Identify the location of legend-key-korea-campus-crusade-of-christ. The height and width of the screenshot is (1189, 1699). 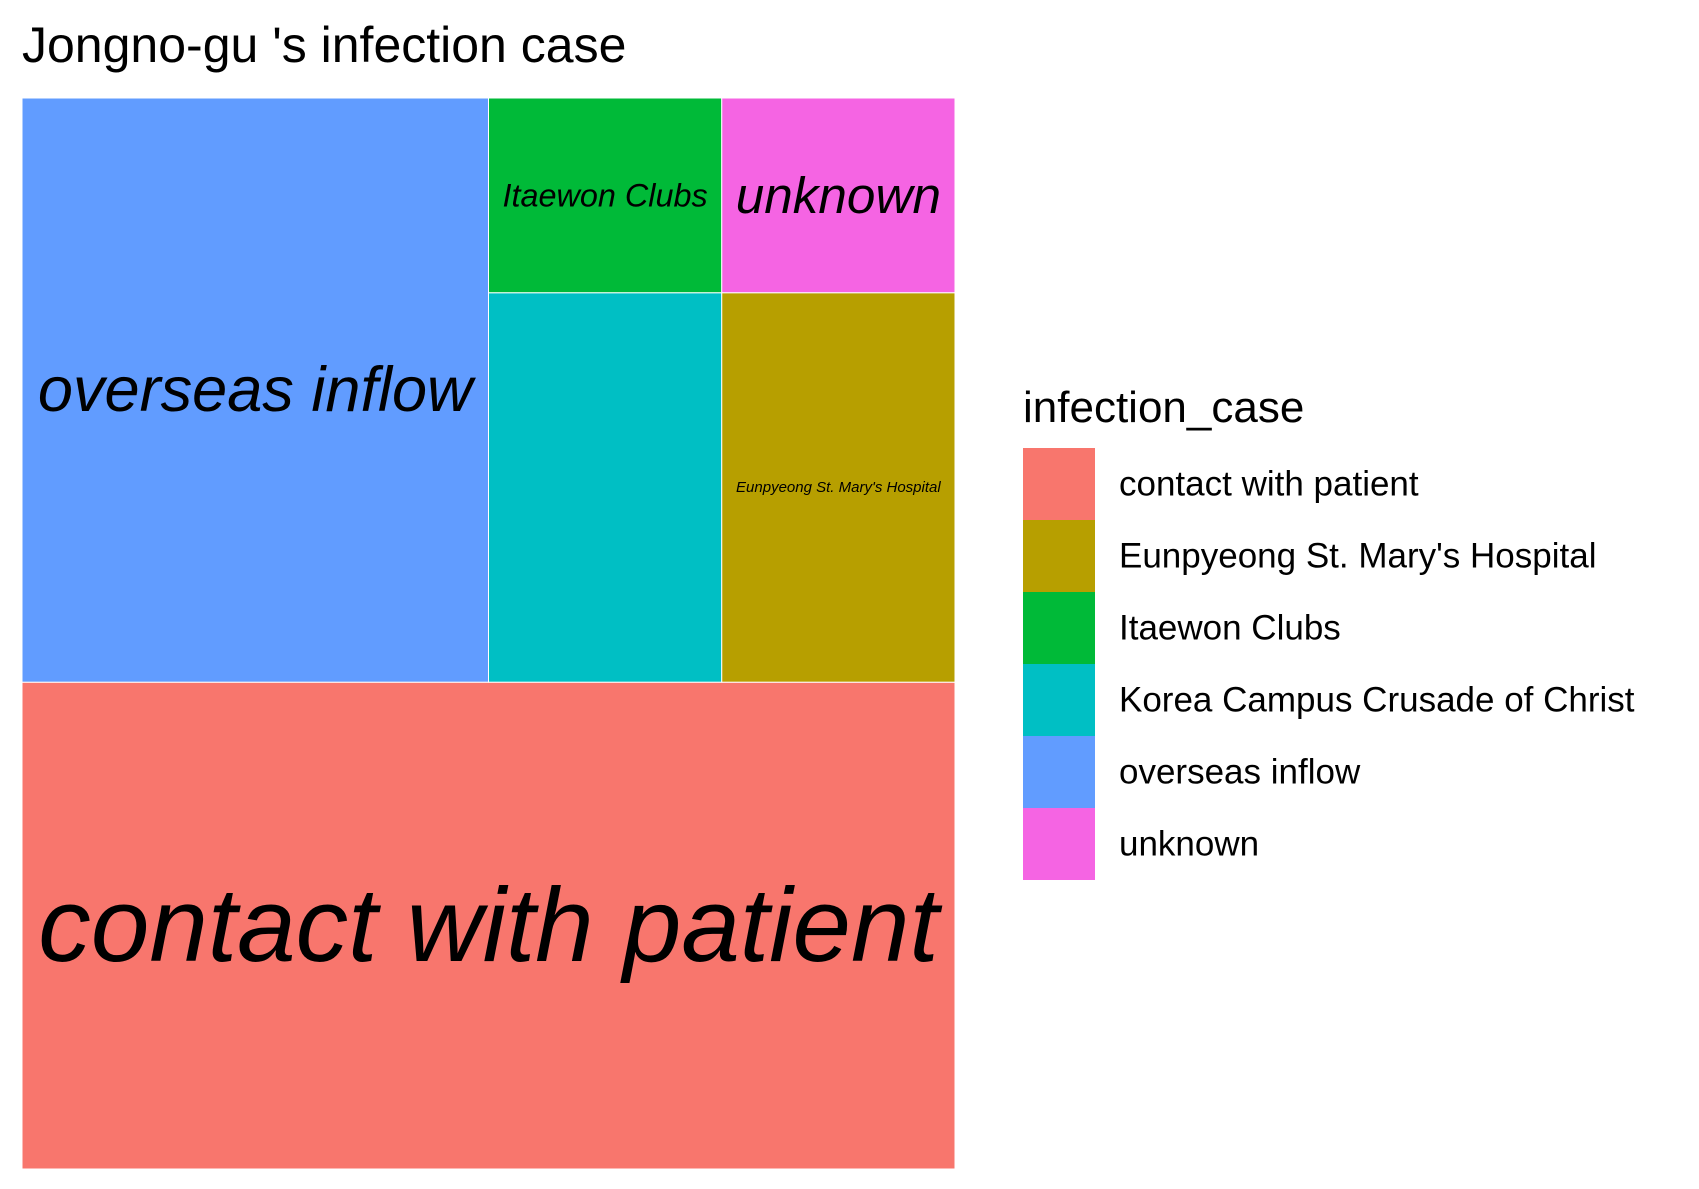
(1059, 700).